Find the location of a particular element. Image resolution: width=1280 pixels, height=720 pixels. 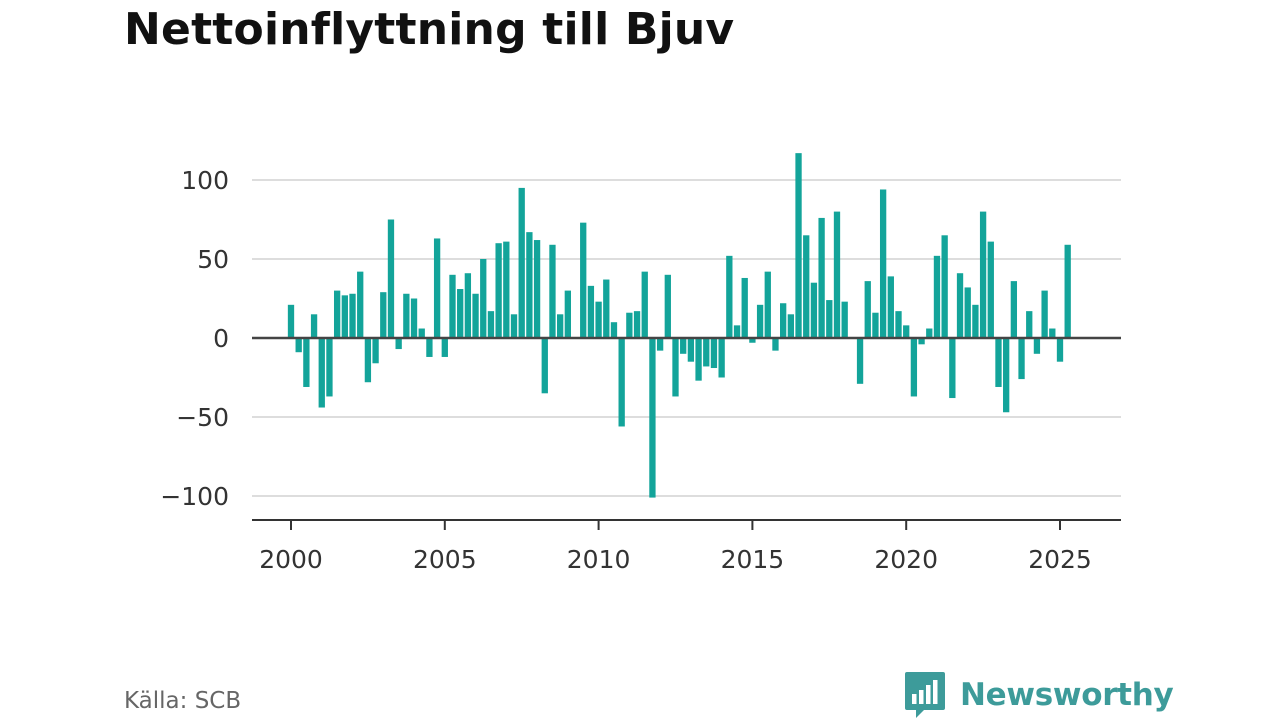

bar-2004-Q2 is located at coordinates (421, 333).